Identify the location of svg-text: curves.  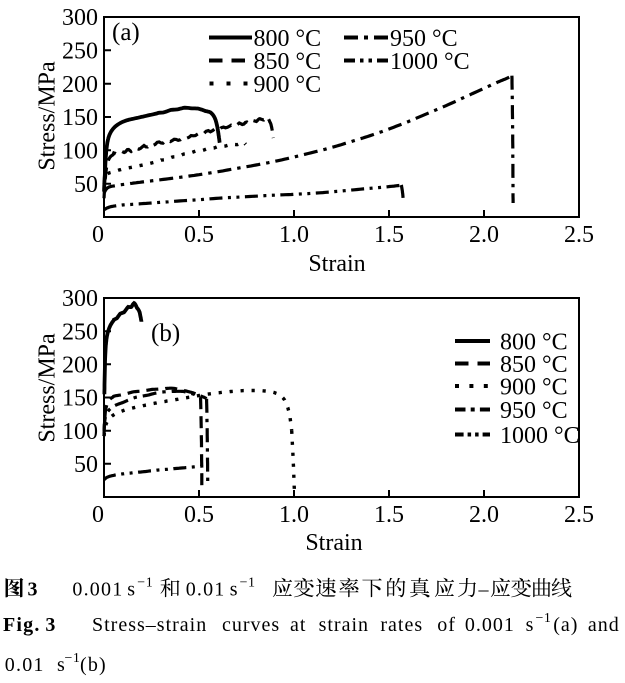
(251, 625).